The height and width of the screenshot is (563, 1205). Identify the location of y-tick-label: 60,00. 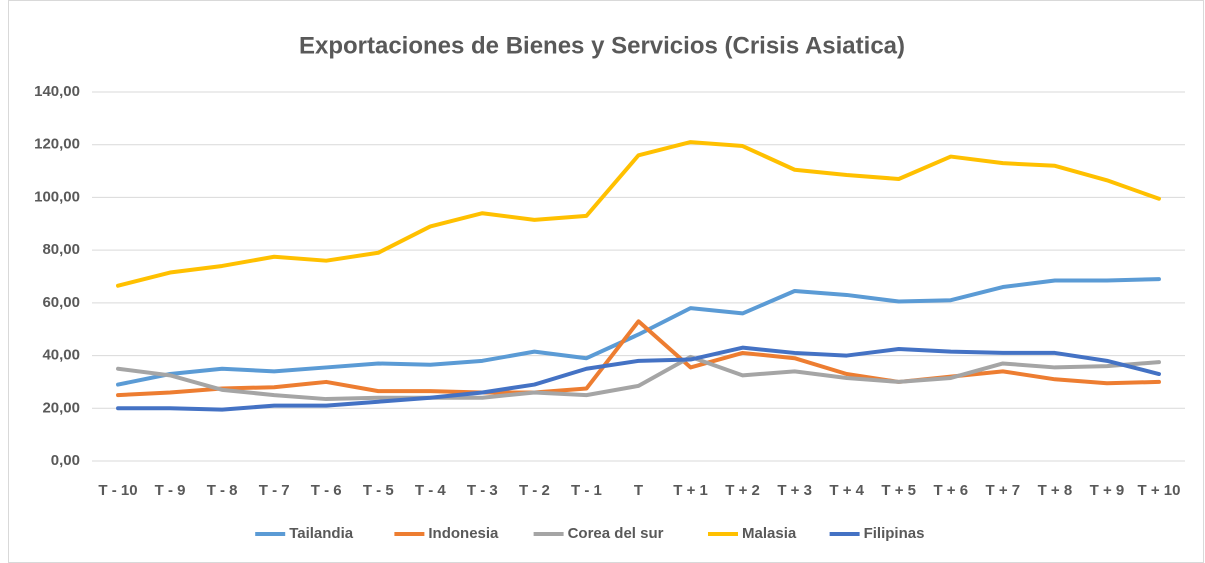
(61, 302).